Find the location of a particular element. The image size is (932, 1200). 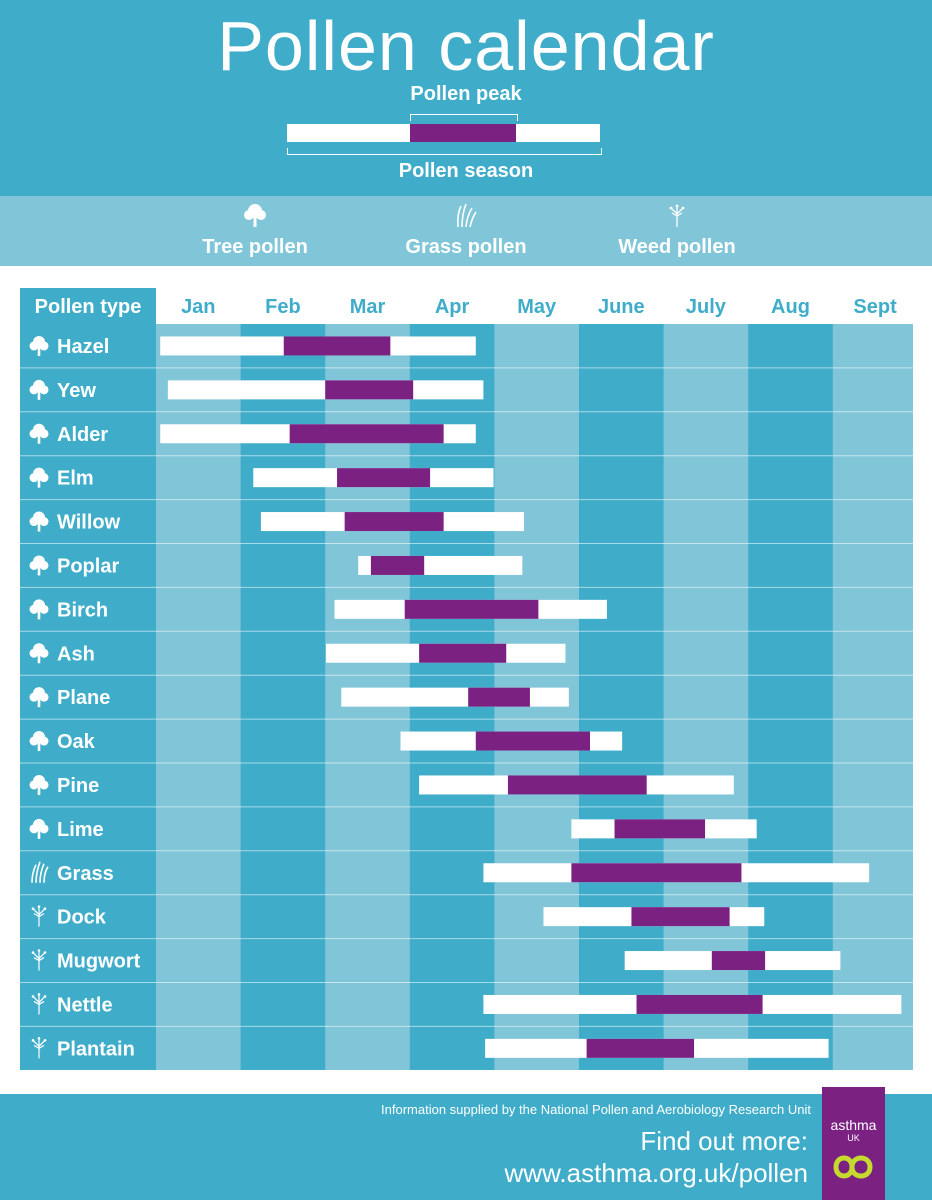

month-tick-label: July is located at coordinates (706, 307).